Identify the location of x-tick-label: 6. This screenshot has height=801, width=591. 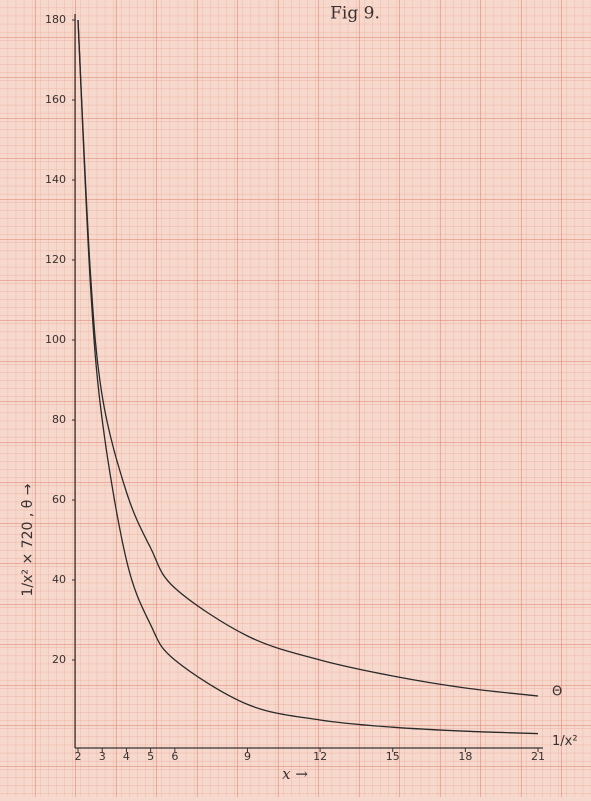
(174, 756).